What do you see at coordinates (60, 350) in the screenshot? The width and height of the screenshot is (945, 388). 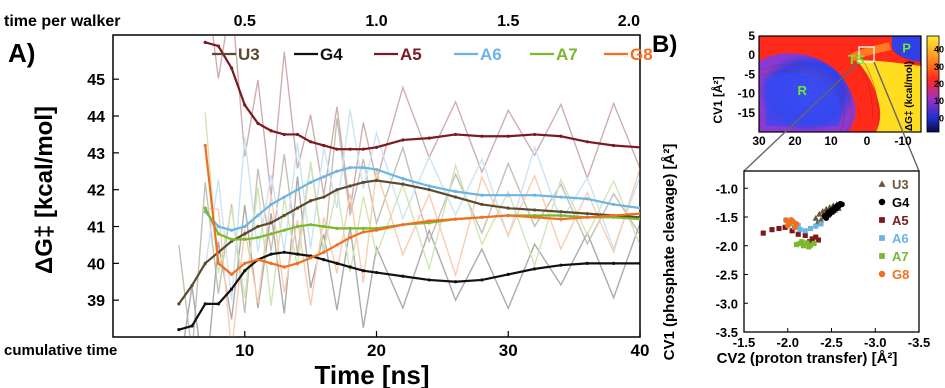 I see `bottom-axis-note: cumulative time` at bounding box center [60, 350].